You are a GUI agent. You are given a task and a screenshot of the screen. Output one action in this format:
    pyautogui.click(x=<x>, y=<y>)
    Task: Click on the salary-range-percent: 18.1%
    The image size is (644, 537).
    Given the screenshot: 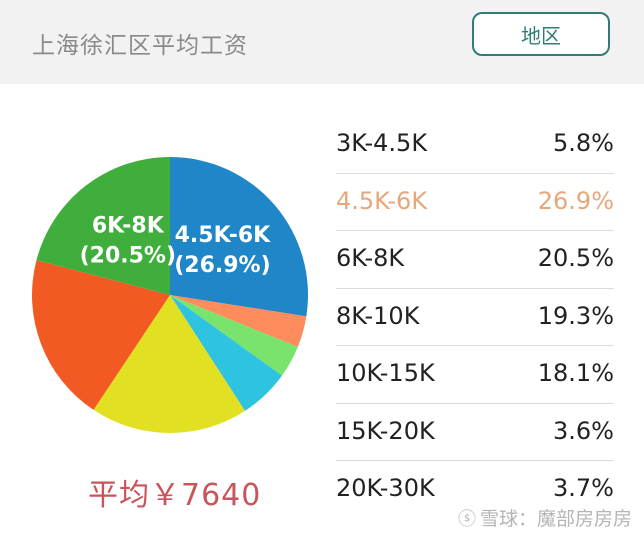 What is the action you would take?
    pyautogui.click(x=575, y=373)
    